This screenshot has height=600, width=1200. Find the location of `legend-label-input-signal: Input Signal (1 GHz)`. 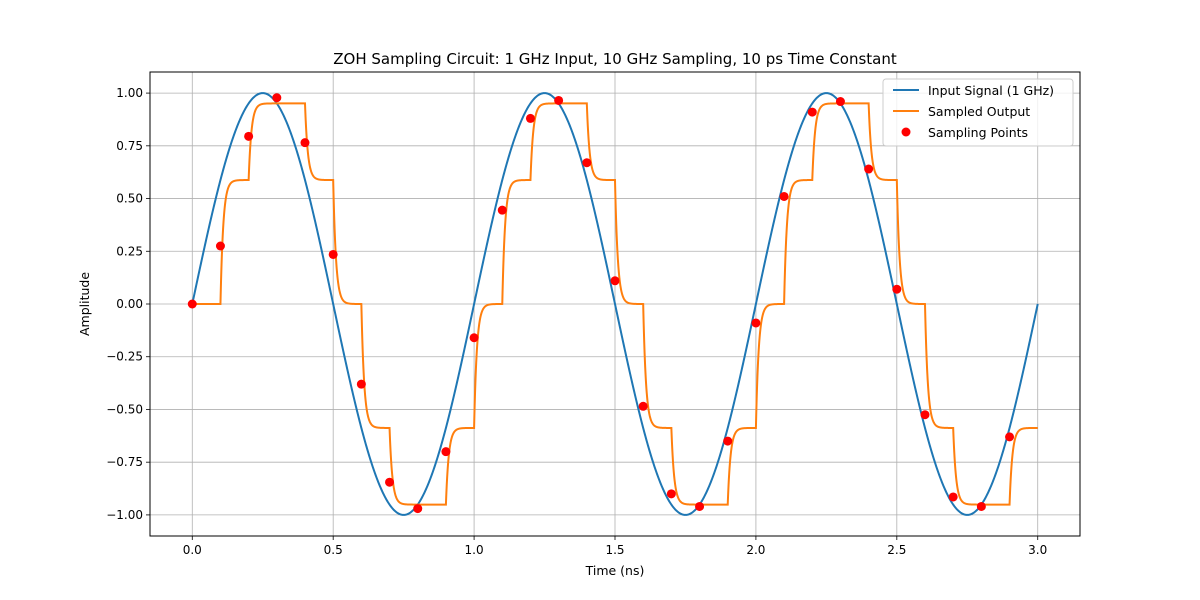

legend-label-input-signal: Input Signal (1 GHz) is located at coordinates (991, 90).